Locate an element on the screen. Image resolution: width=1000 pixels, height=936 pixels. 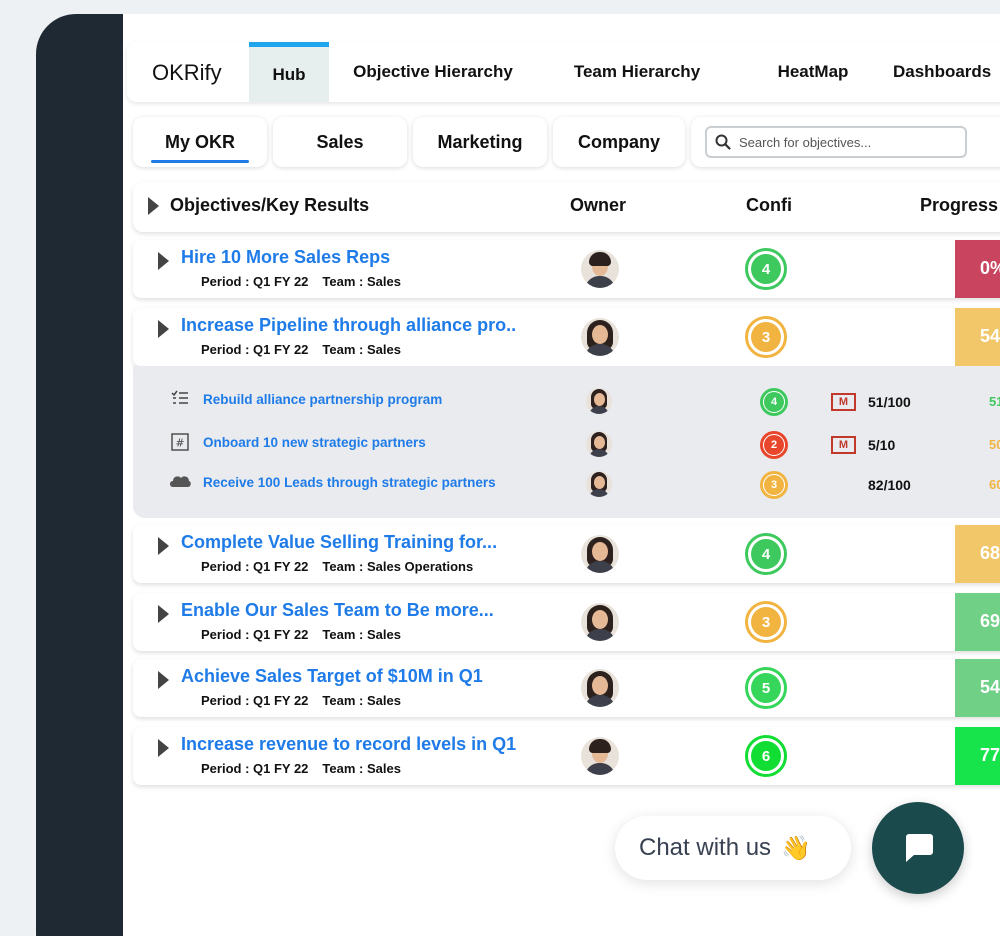
confidence-value: 6 is located at coordinates (766, 756).